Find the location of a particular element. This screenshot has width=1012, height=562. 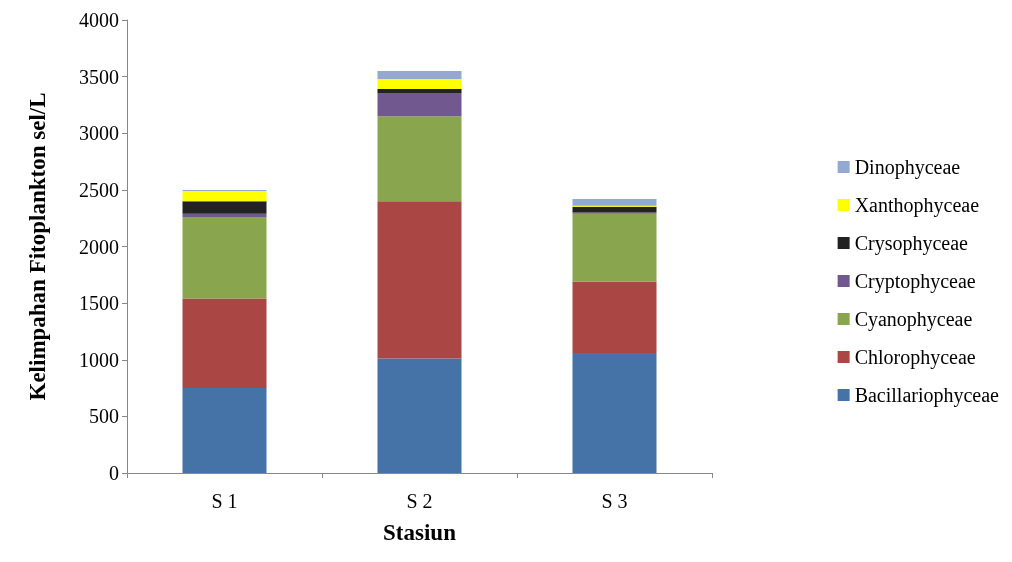

legend-label: Cryptophyceae is located at coordinates (915, 281).